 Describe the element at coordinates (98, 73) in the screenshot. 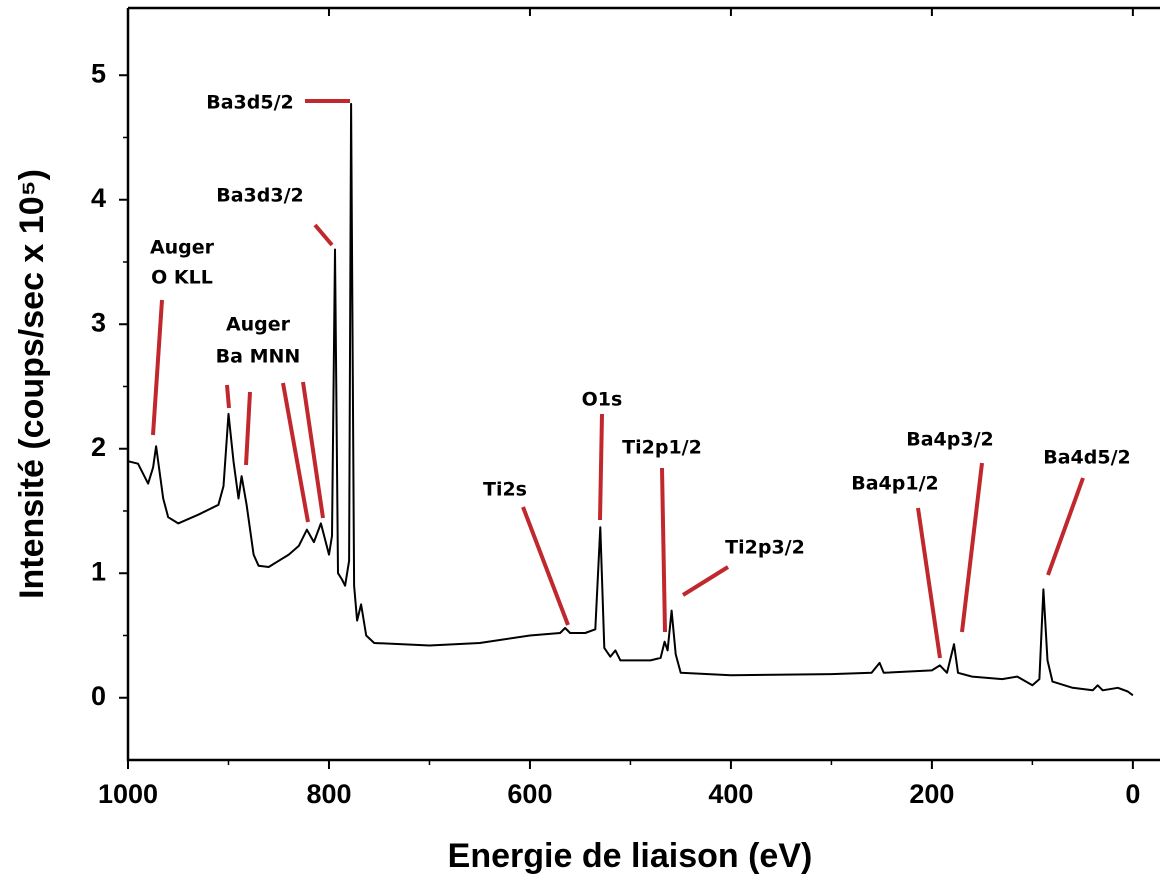

I see `y-tick-label: 5` at that location.